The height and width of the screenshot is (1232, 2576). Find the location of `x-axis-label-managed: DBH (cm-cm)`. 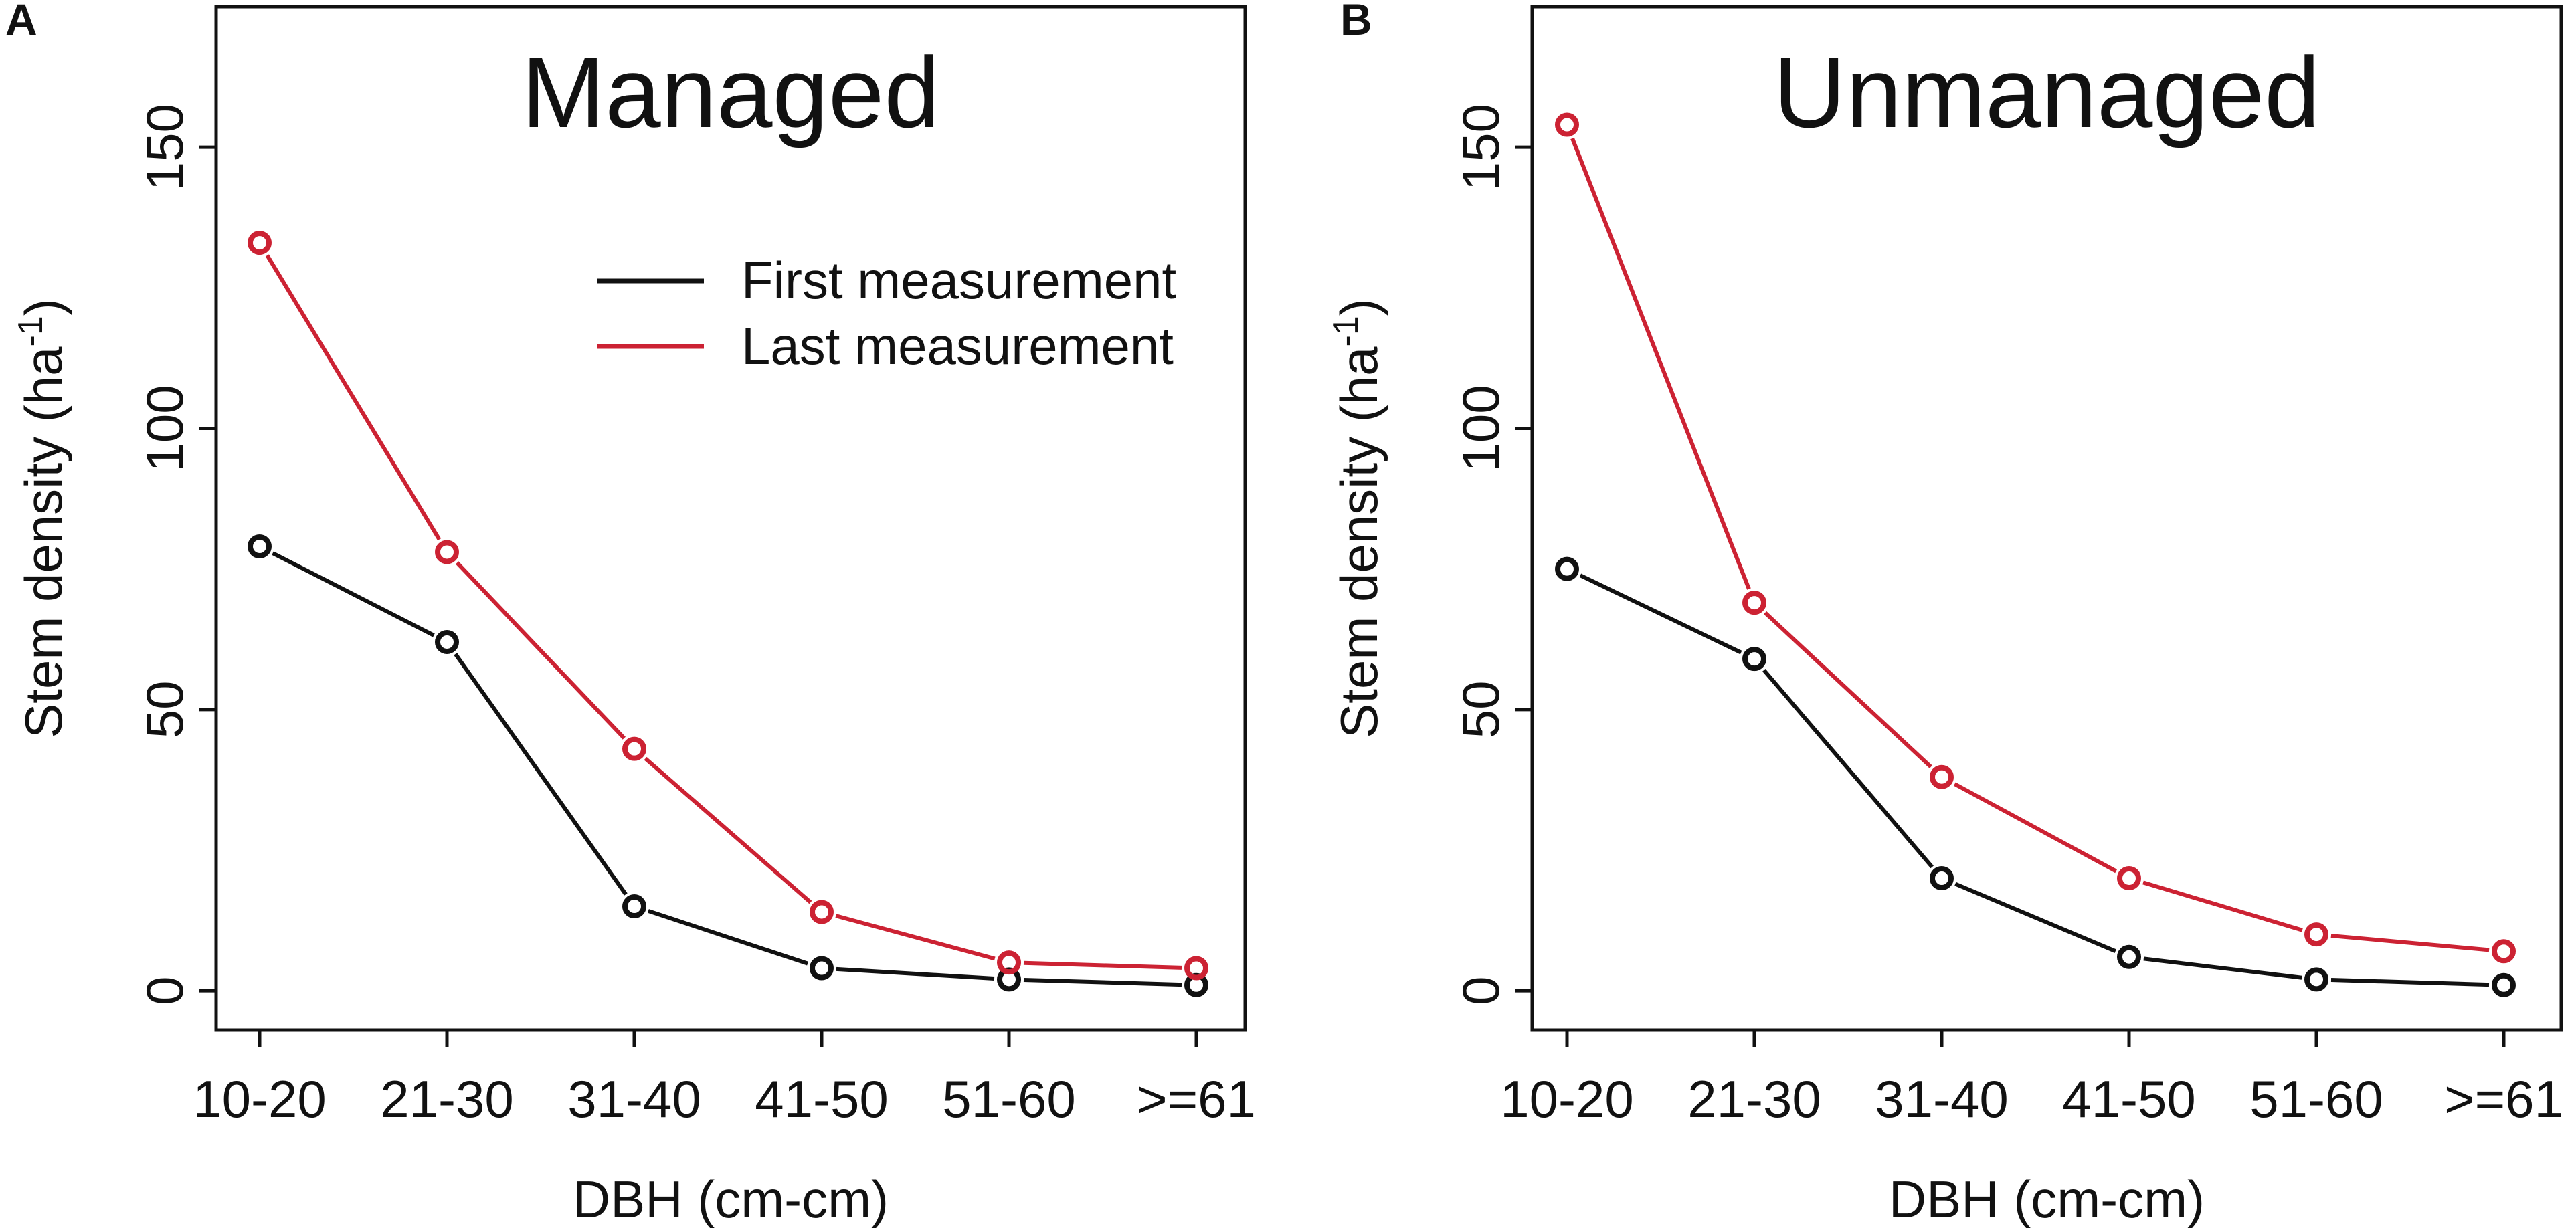

x-axis-label-managed: DBH (cm-cm) is located at coordinates (731, 1199).